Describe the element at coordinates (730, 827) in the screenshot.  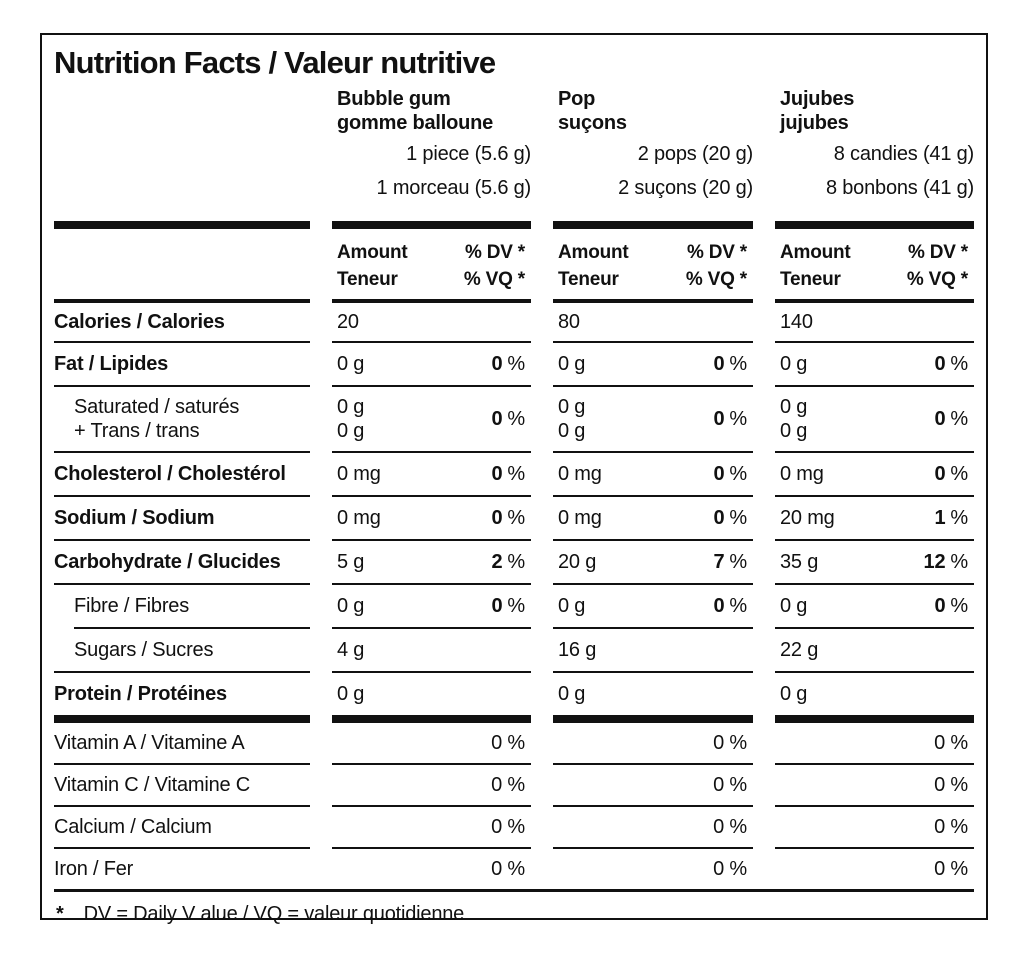
I see `calcium-dv: 0 %` at that location.